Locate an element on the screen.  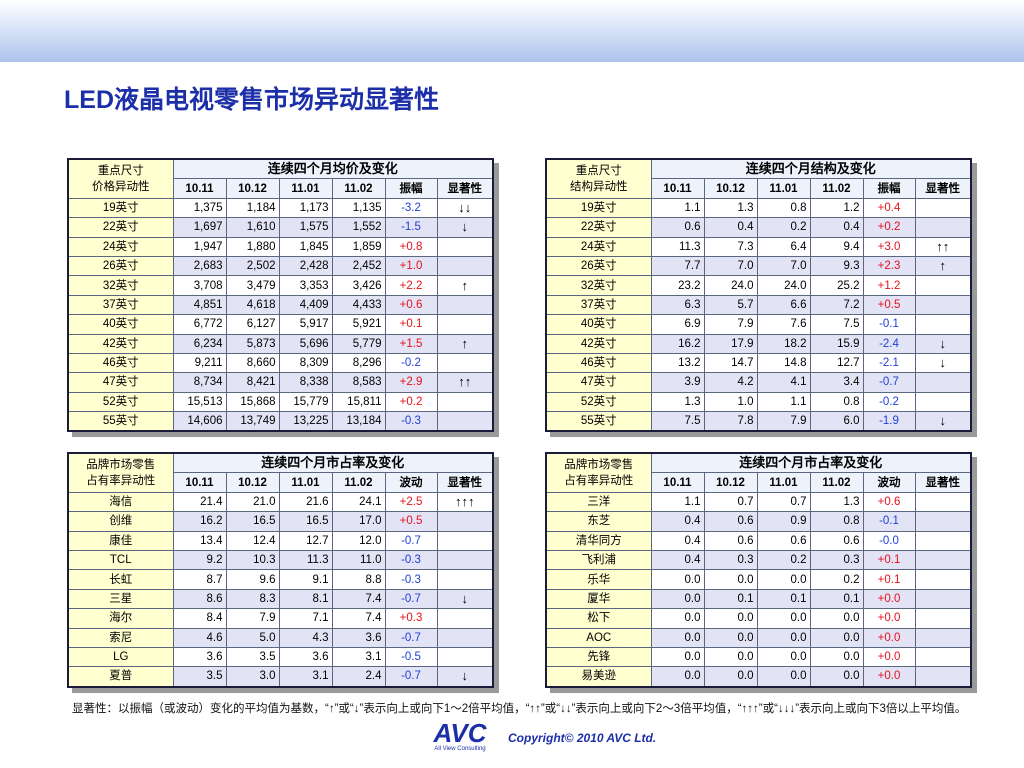
row-label: 40英寸 is located at coordinates (598, 324).